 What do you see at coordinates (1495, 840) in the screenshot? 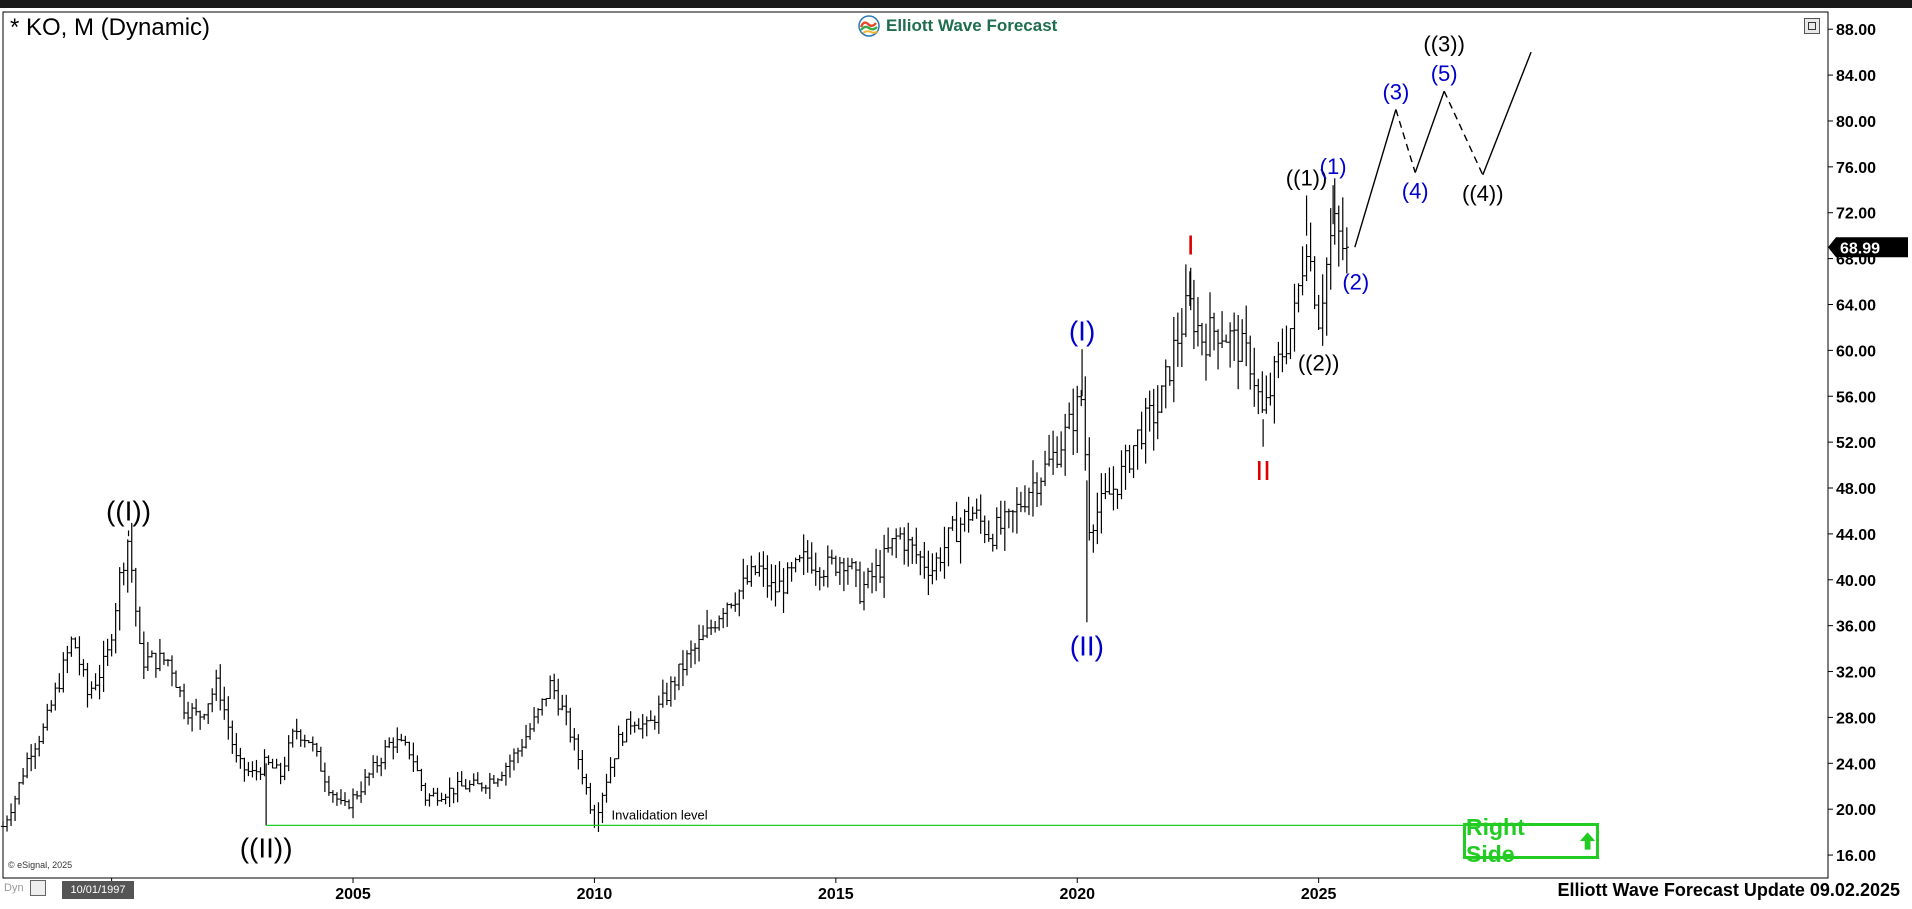
I see `right-side-label: Right Side` at bounding box center [1495, 840].